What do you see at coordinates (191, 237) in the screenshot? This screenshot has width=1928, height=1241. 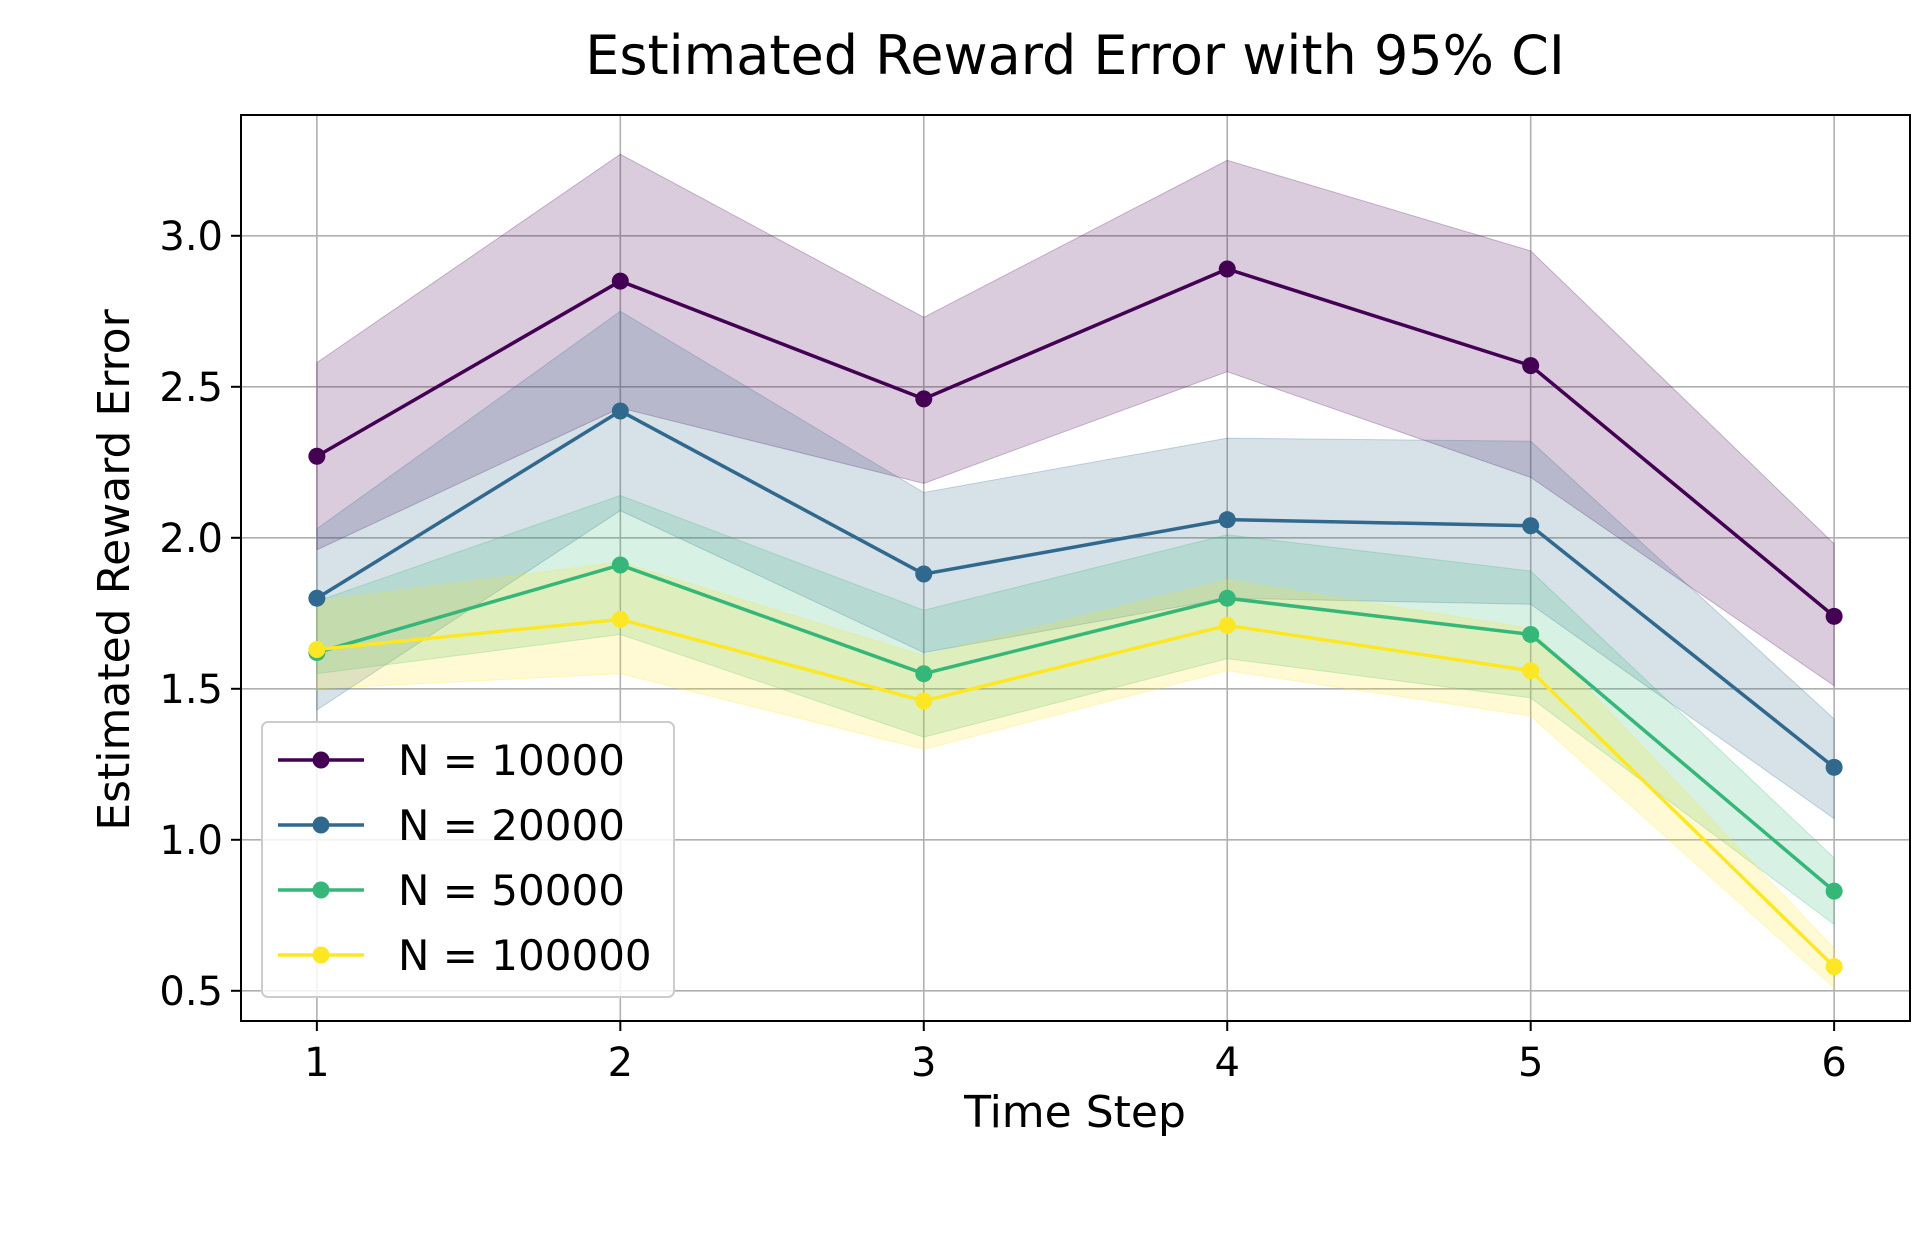 I see `y-tick-label: 3.0` at bounding box center [191, 237].